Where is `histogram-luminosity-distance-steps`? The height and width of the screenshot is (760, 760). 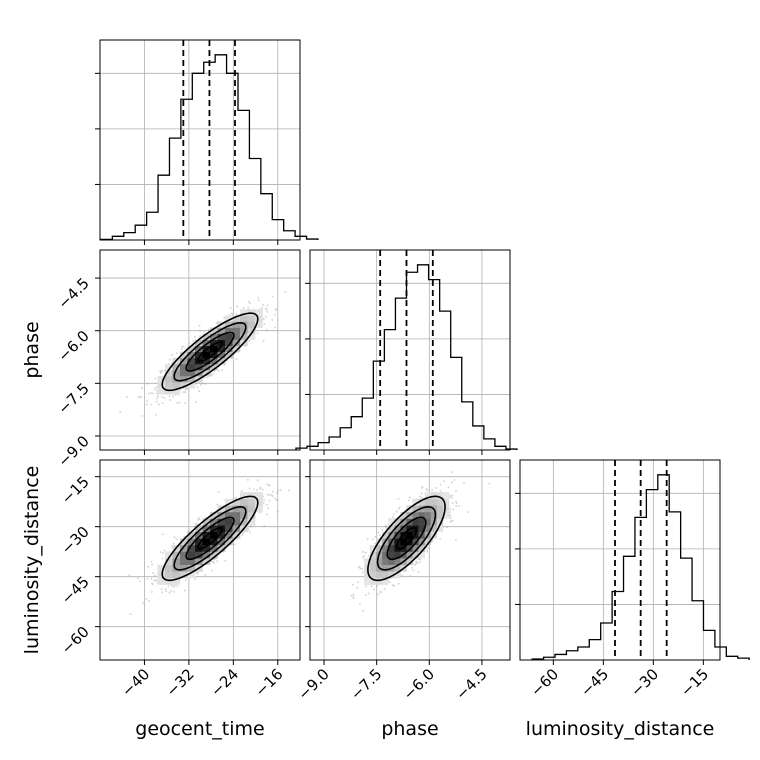
histogram-luminosity-distance-steps is located at coordinates (640, 567).